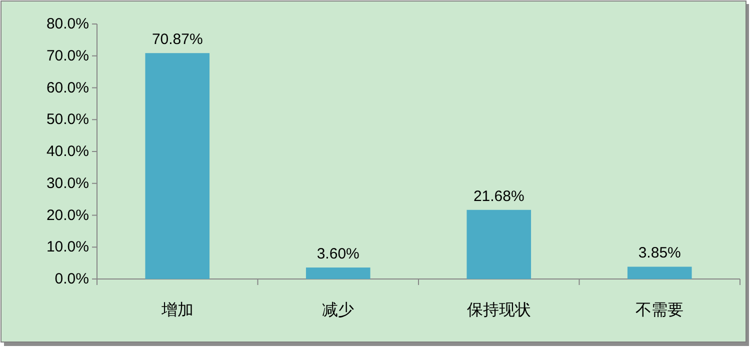  I want to click on x-tick-label: 增加, so click(177, 310).